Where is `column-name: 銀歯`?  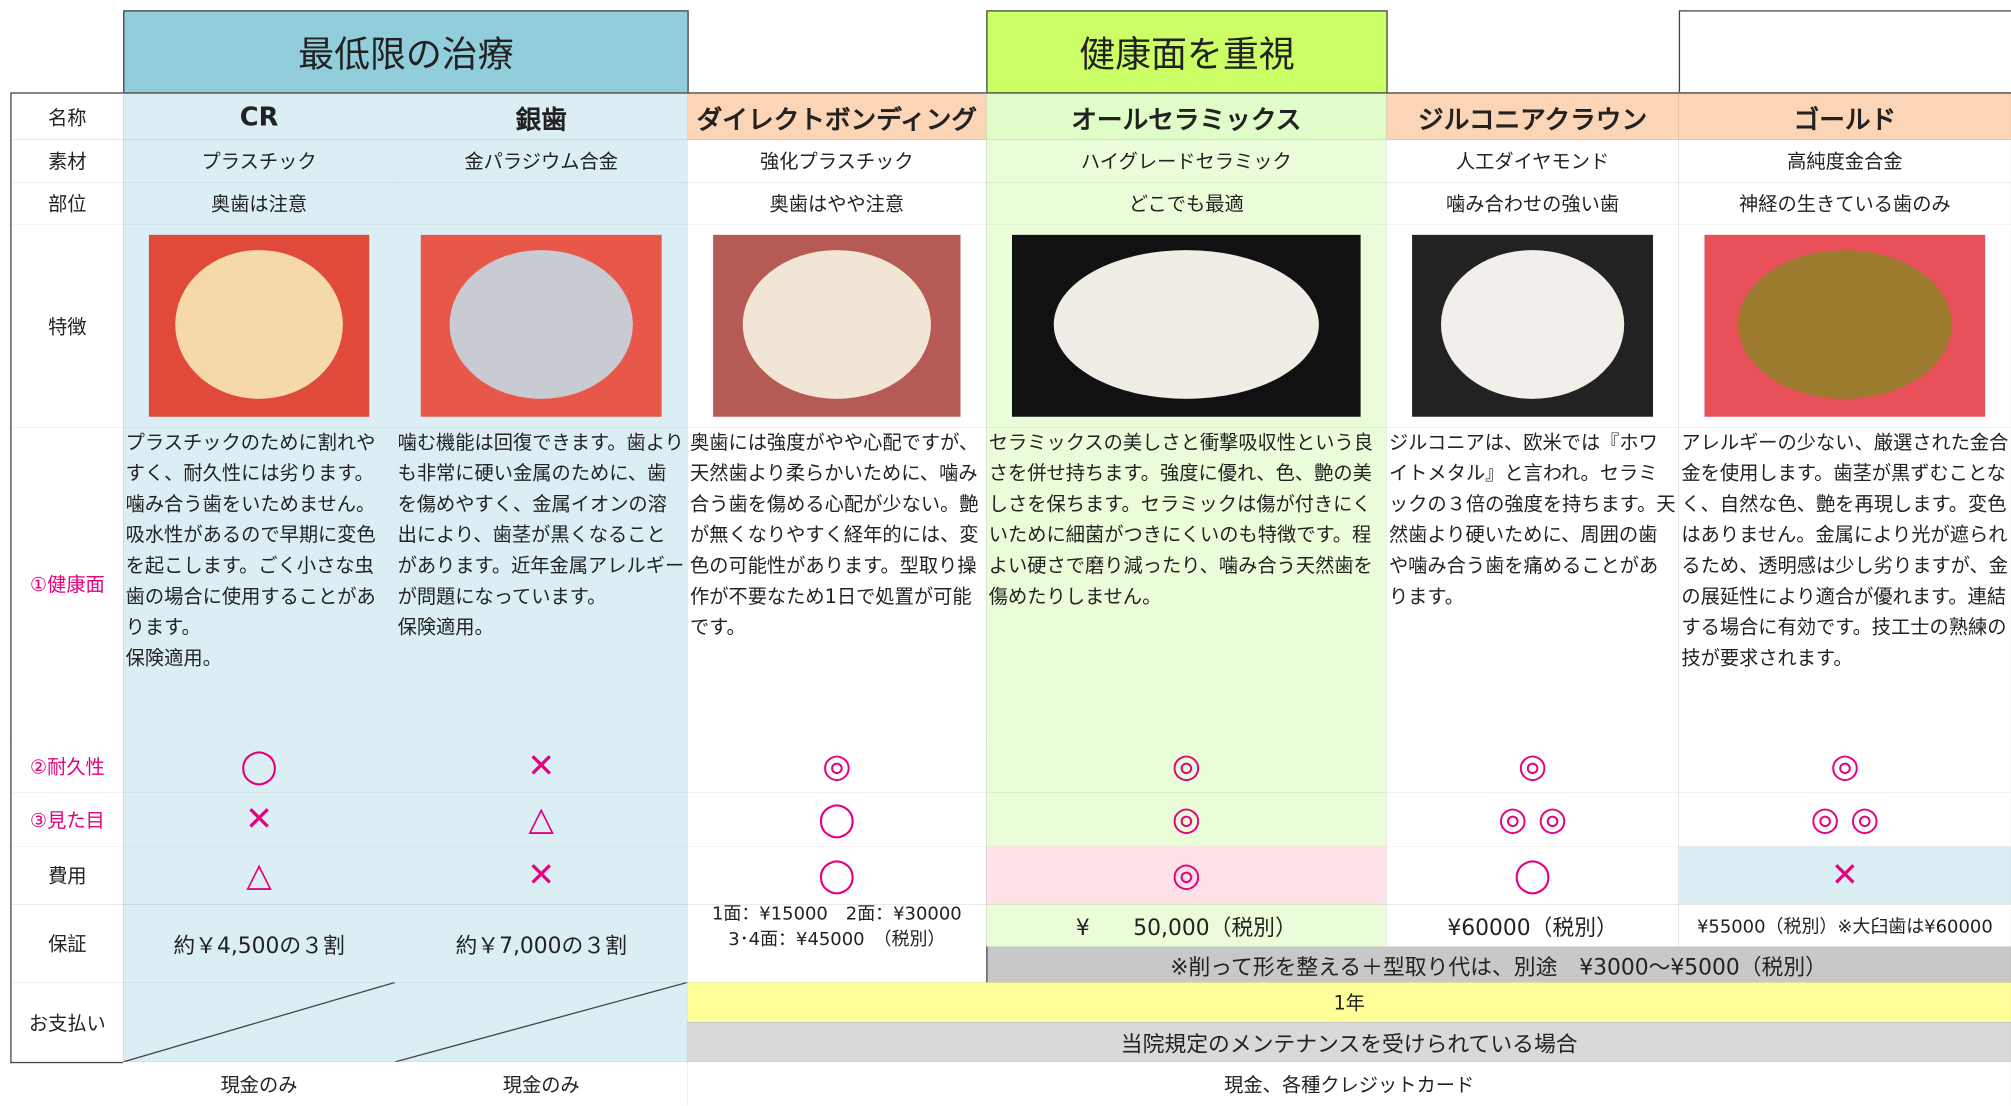 column-name: 銀歯 is located at coordinates (542, 117).